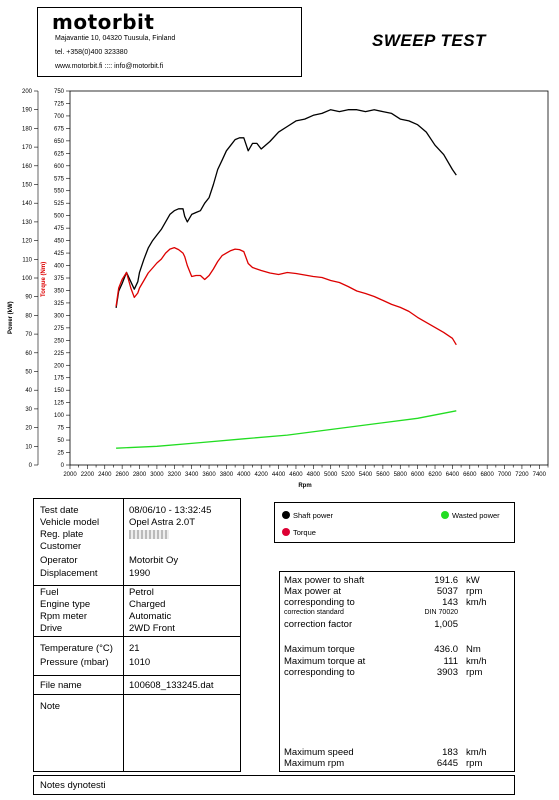  What do you see at coordinates (140, 573) in the screenshot?
I see `displacement-value: 1990` at bounding box center [140, 573].